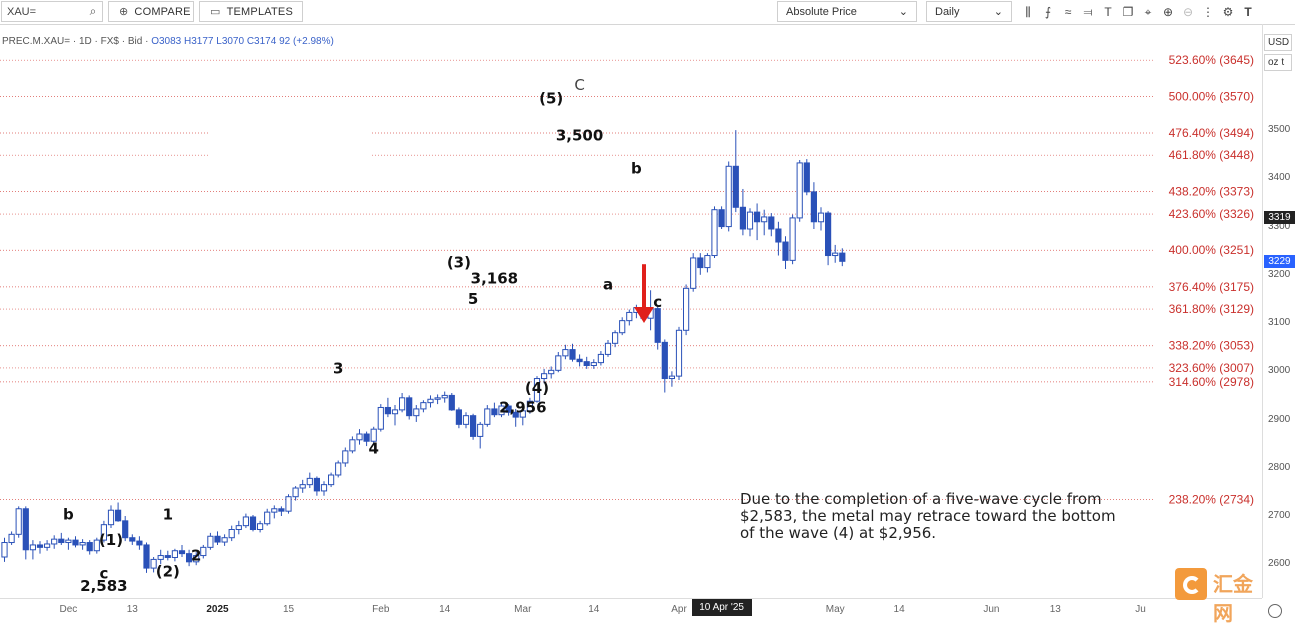 This screenshot has width=1295, height=626. What do you see at coordinates (251, 11) in the screenshot?
I see `templates-button: ▭ TEMPLATES` at bounding box center [251, 11].